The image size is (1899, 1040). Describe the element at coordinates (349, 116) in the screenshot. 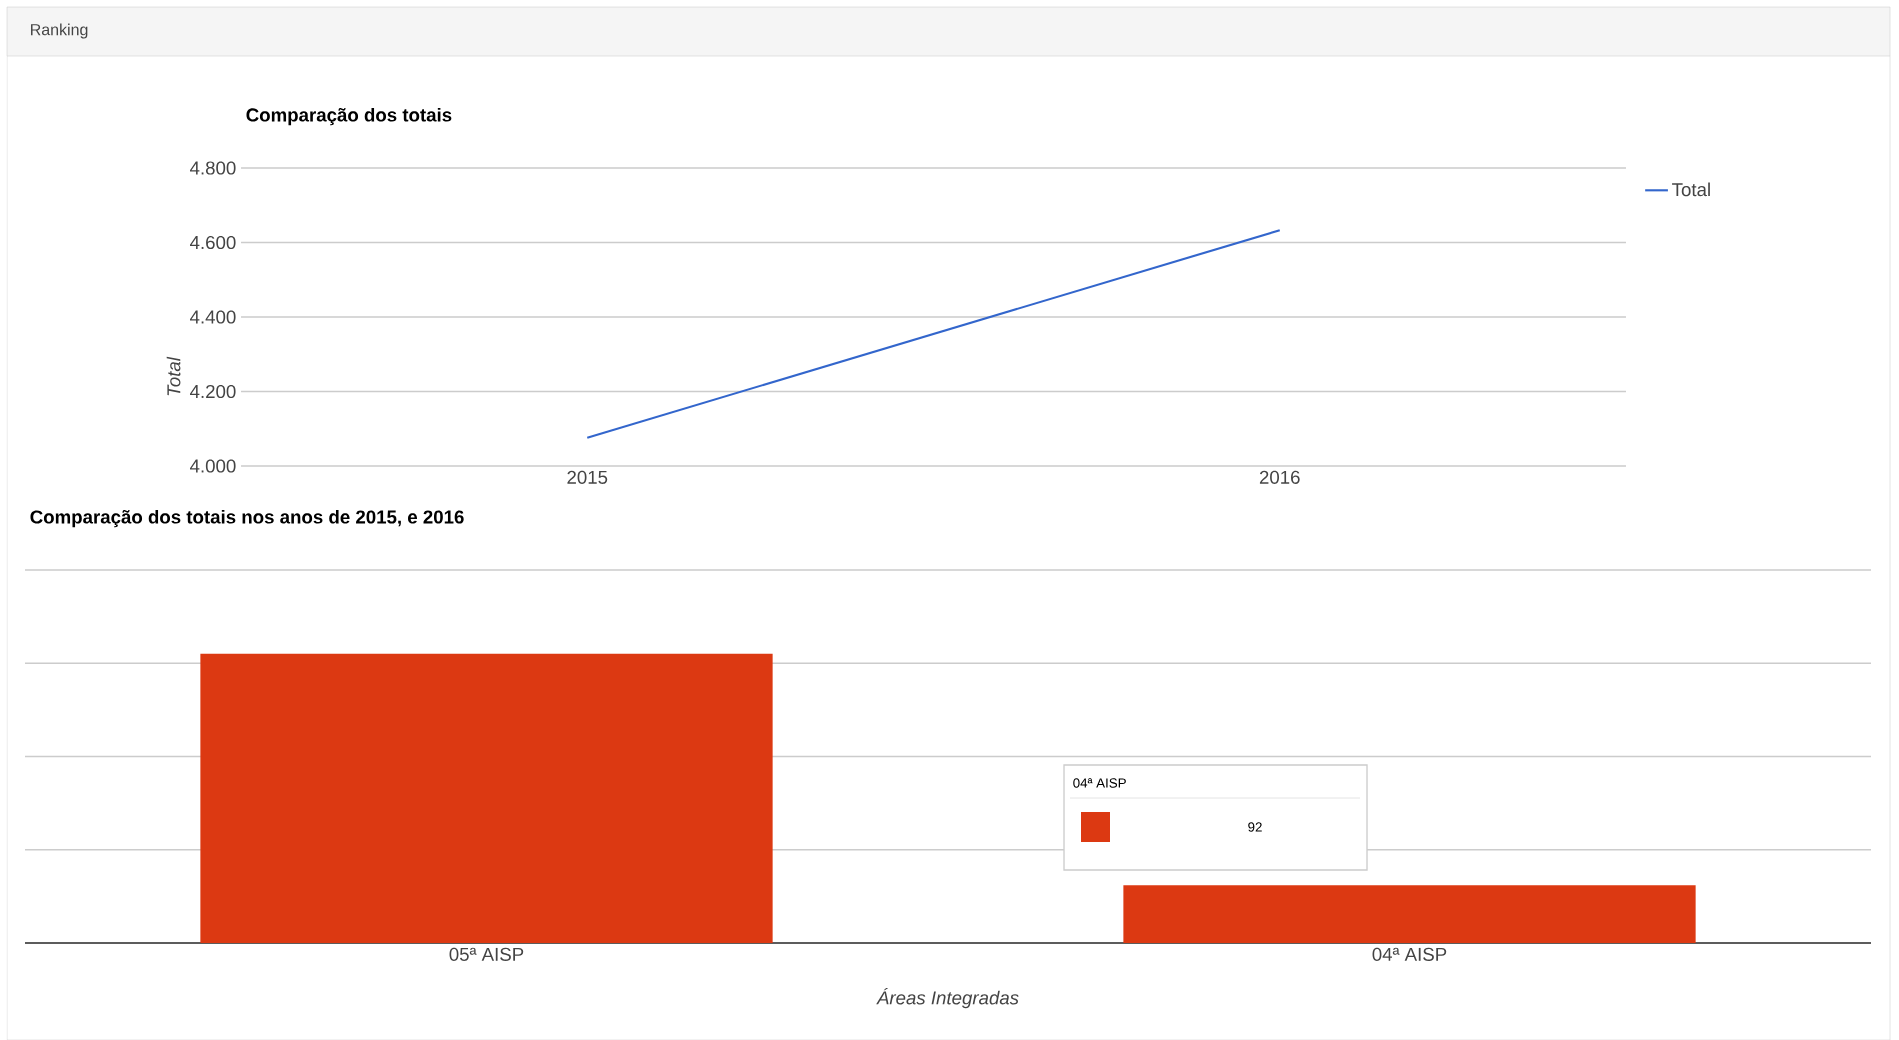

I see `chart-title: Comparação dos totais` at that location.